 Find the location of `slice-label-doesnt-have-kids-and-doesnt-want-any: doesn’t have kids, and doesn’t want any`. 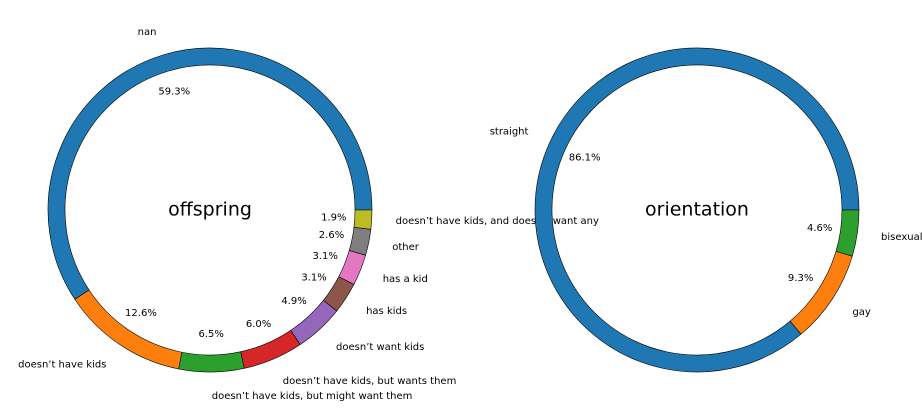

slice-label-doesnt-have-kids-and-doesnt-want-any: doesn’t have kids, and doesn’t want any is located at coordinates (497, 221).